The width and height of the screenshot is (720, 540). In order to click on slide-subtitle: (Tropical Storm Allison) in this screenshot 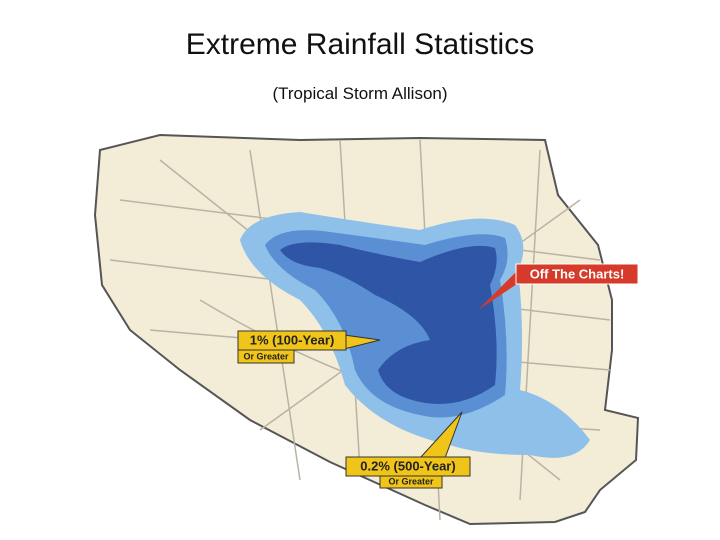, I will do `click(360, 93)`.